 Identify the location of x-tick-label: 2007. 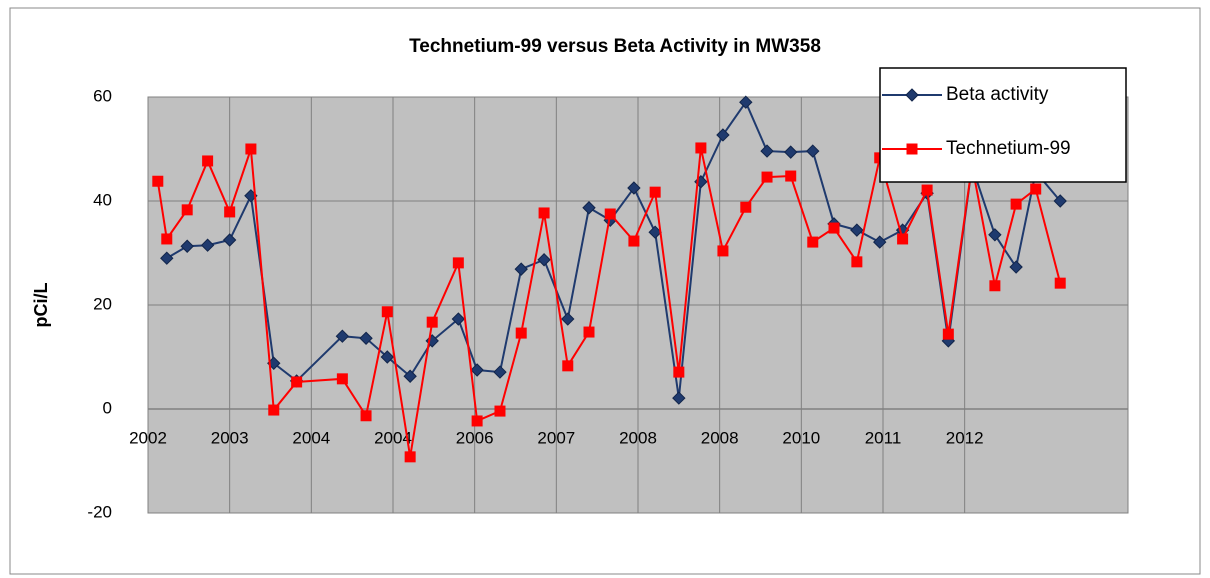
(556, 437).